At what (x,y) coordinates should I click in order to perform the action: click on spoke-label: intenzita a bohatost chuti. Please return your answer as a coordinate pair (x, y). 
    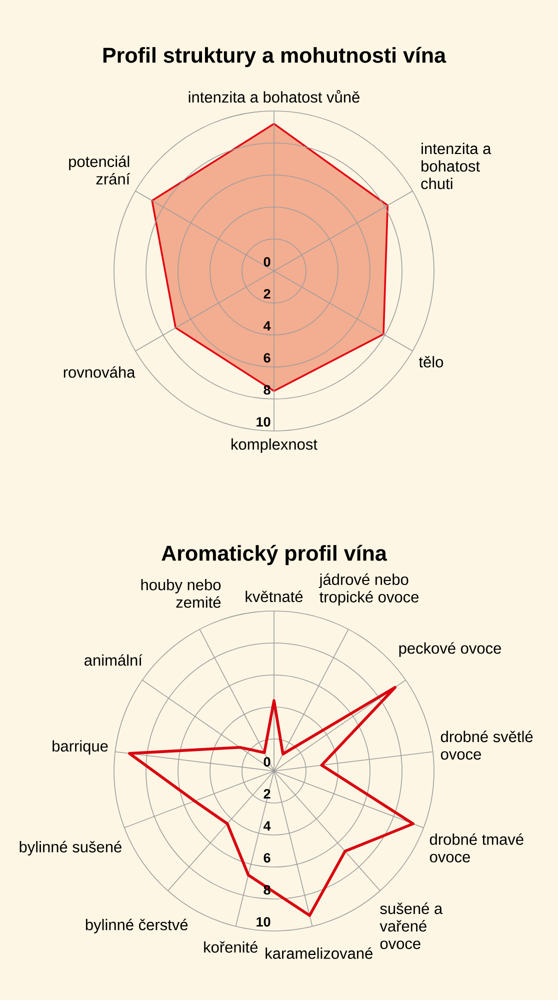
    Looking at the image, I should click on (456, 166).